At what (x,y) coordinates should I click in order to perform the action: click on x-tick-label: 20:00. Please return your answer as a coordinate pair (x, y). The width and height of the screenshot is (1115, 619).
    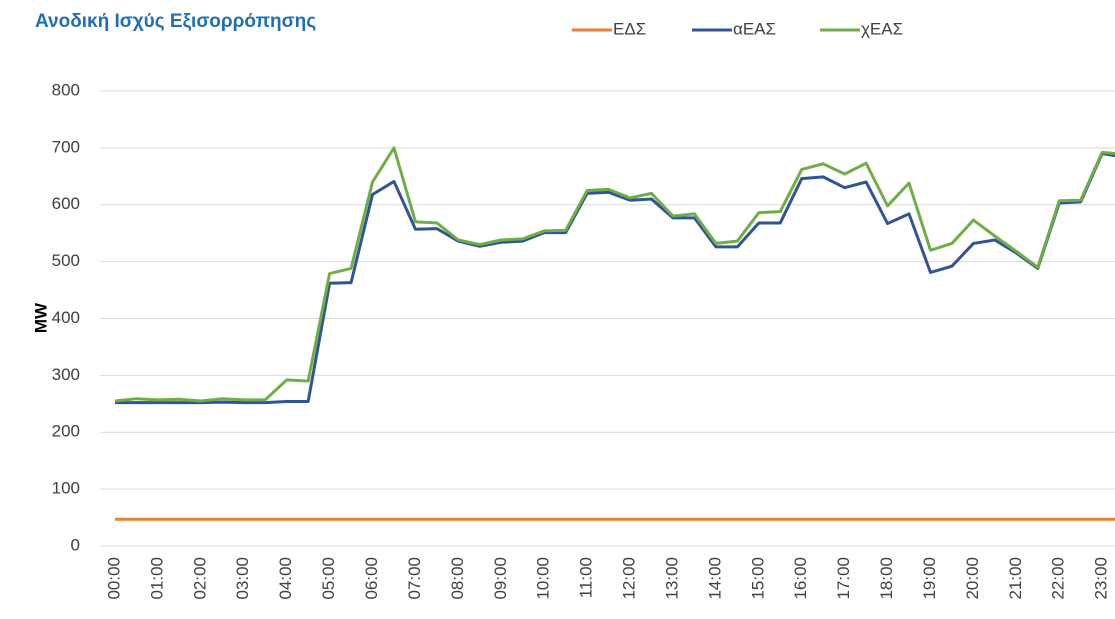
    Looking at the image, I should click on (972, 578).